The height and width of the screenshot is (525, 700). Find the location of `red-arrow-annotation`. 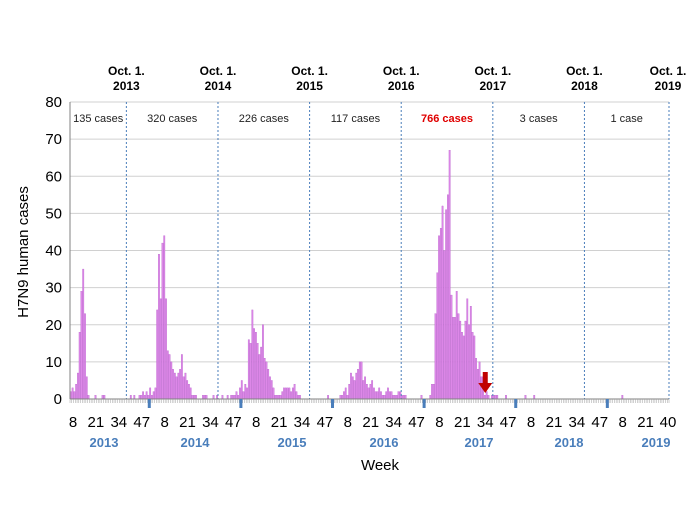

red-arrow-annotation is located at coordinates (485, 382).